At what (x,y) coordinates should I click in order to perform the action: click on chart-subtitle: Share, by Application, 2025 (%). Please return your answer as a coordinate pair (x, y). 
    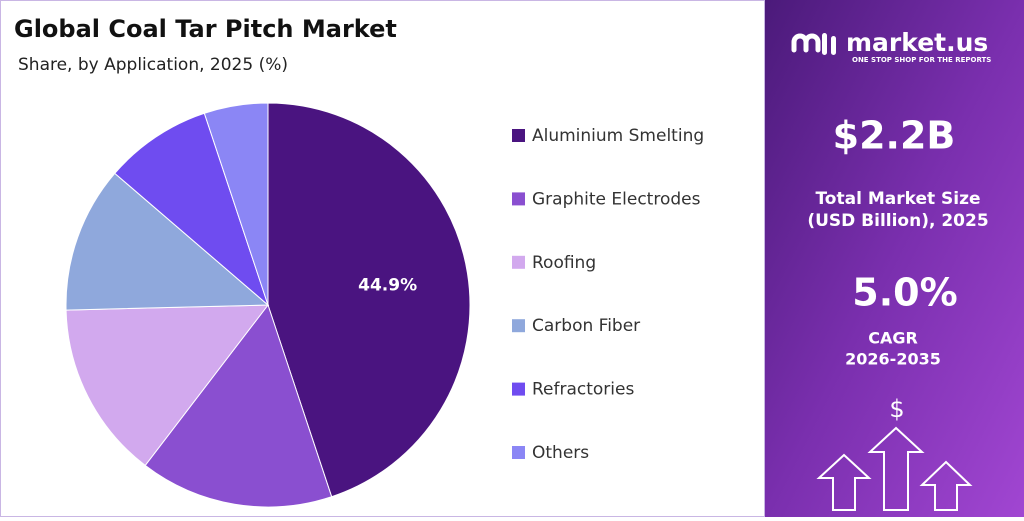
    Looking at the image, I should click on (153, 65).